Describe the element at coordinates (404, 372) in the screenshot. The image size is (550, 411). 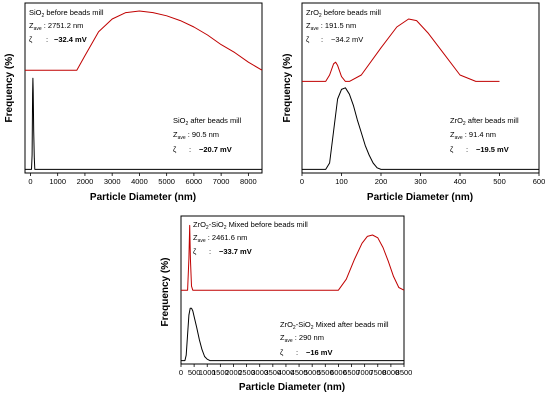
I see `x-tick-label: 8500` at that location.